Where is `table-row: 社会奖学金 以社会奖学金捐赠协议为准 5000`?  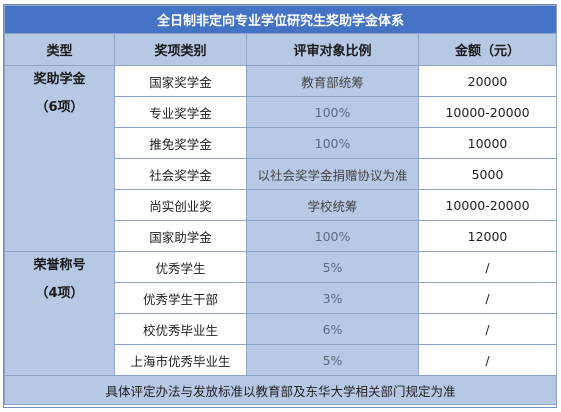
table-row: 社会奖学金 以社会奖学金捐赠协议为准 5000 is located at coordinates (281, 174).